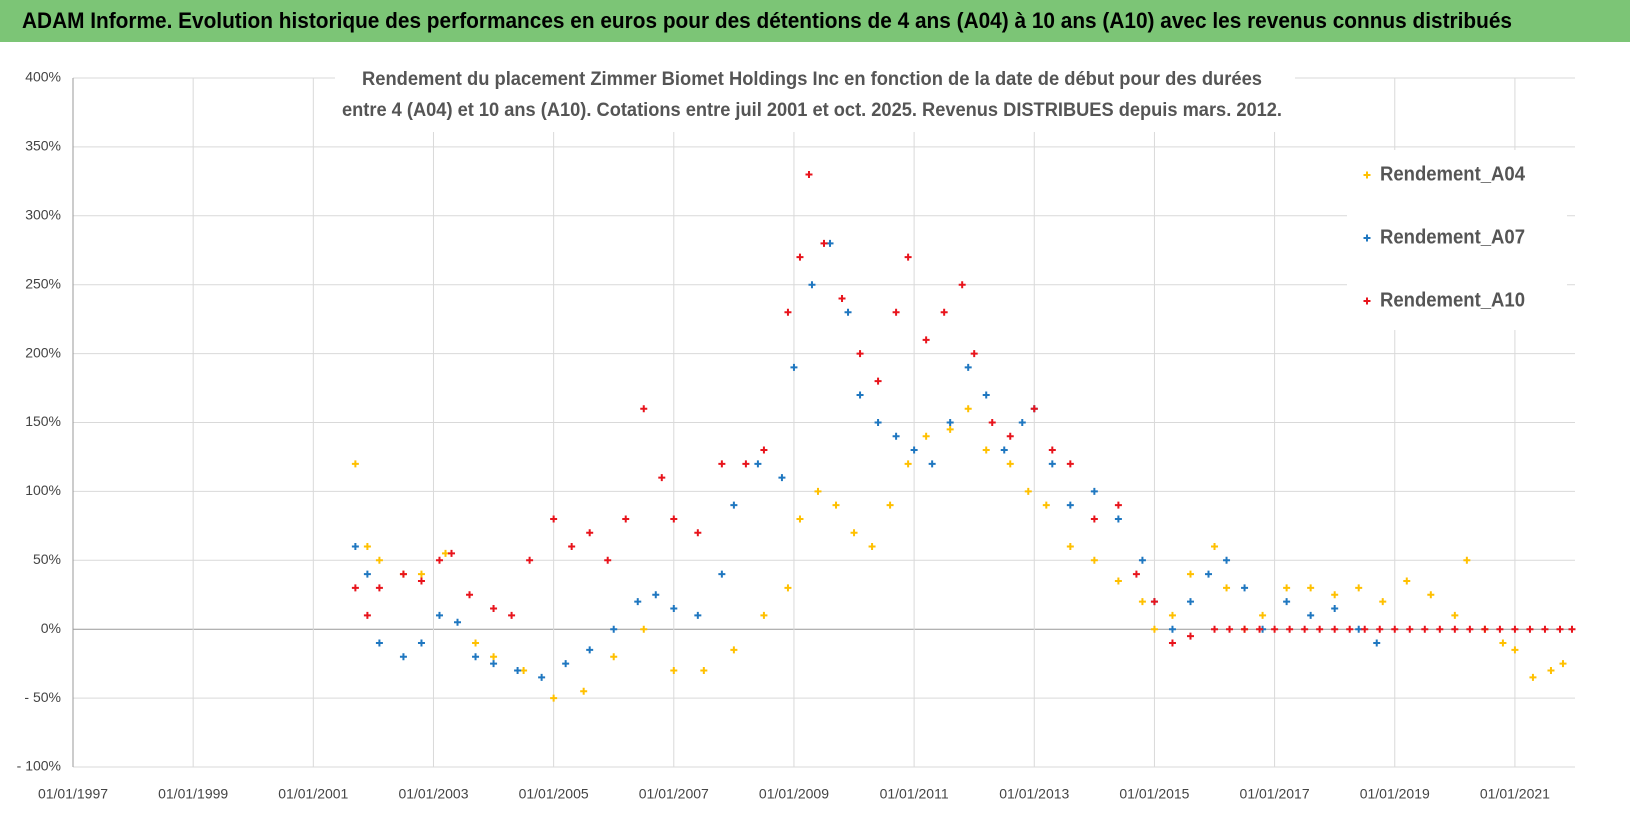 The width and height of the screenshot is (1630, 816). Describe the element at coordinates (43, 215) in the screenshot. I see `y-tick-label: 300%` at that location.